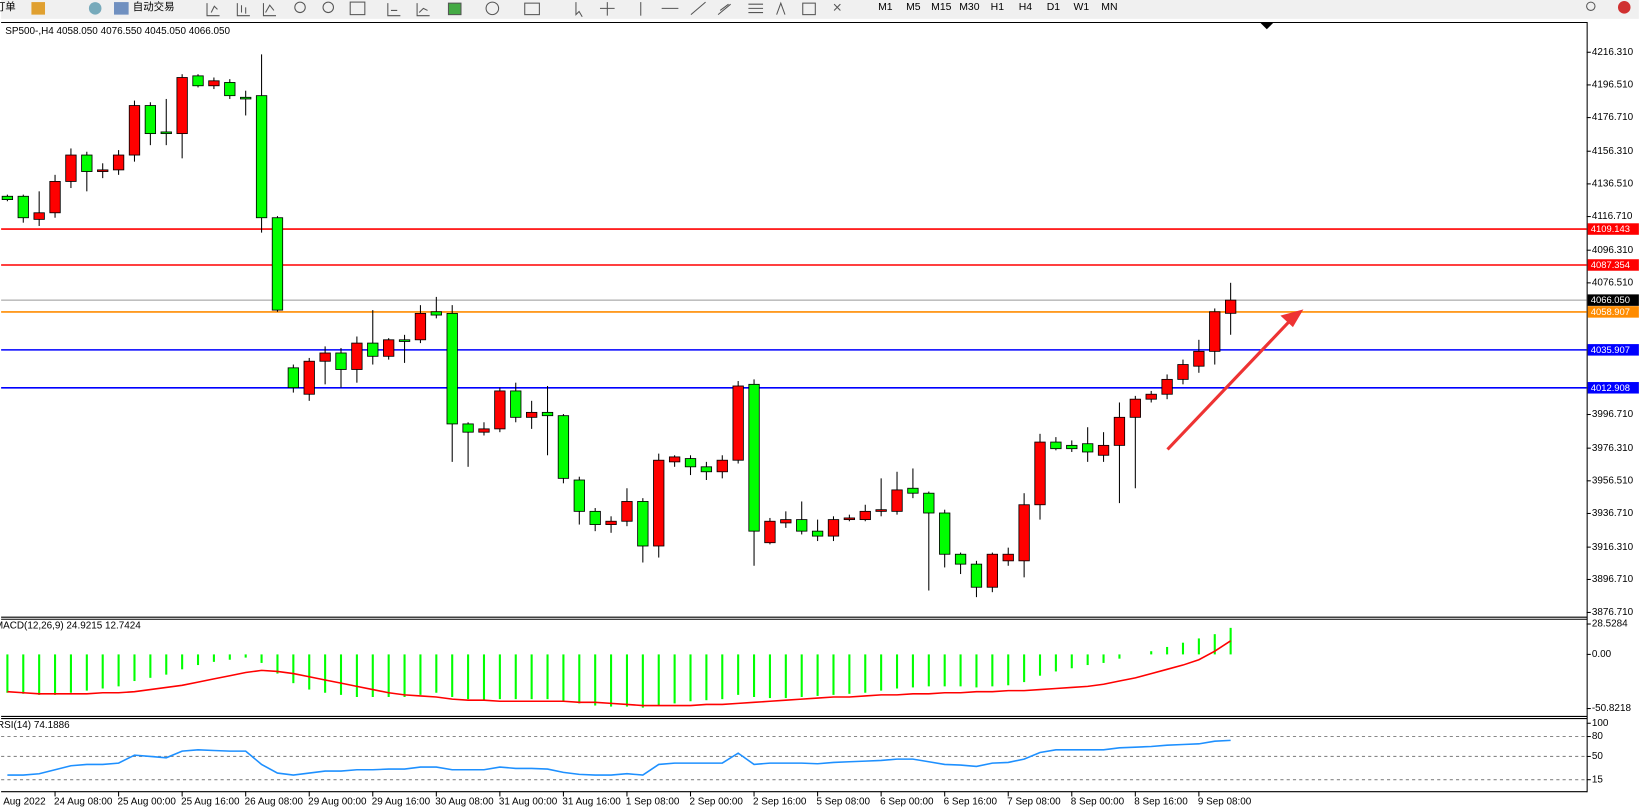 The height and width of the screenshot is (810, 1640). Describe the element at coordinates (1610, 299) in the screenshot. I see `level-label: 4066.050` at that location.